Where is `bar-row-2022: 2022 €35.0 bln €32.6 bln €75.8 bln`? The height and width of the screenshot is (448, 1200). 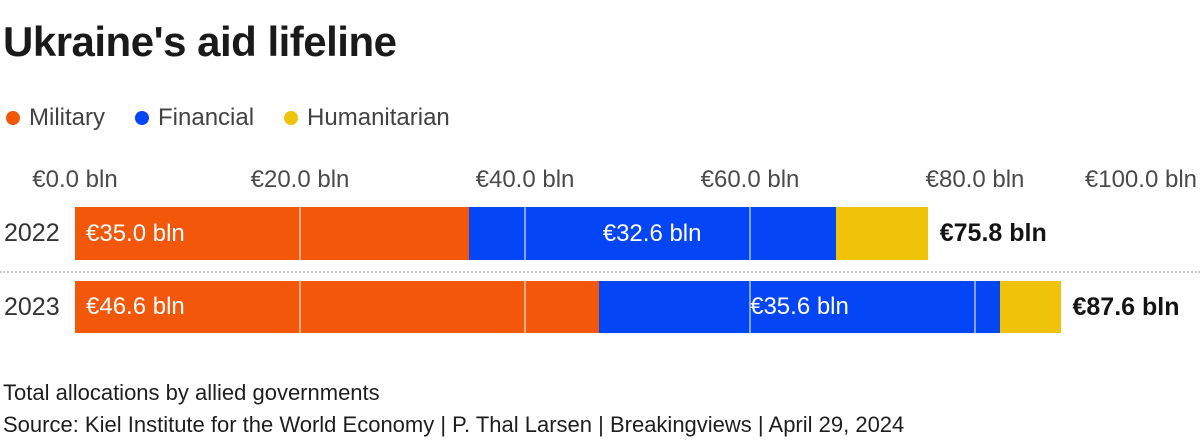 bar-row-2022: 2022 €35.0 bln €32.6 bln €75.8 bln is located at coordinates (600, 233).